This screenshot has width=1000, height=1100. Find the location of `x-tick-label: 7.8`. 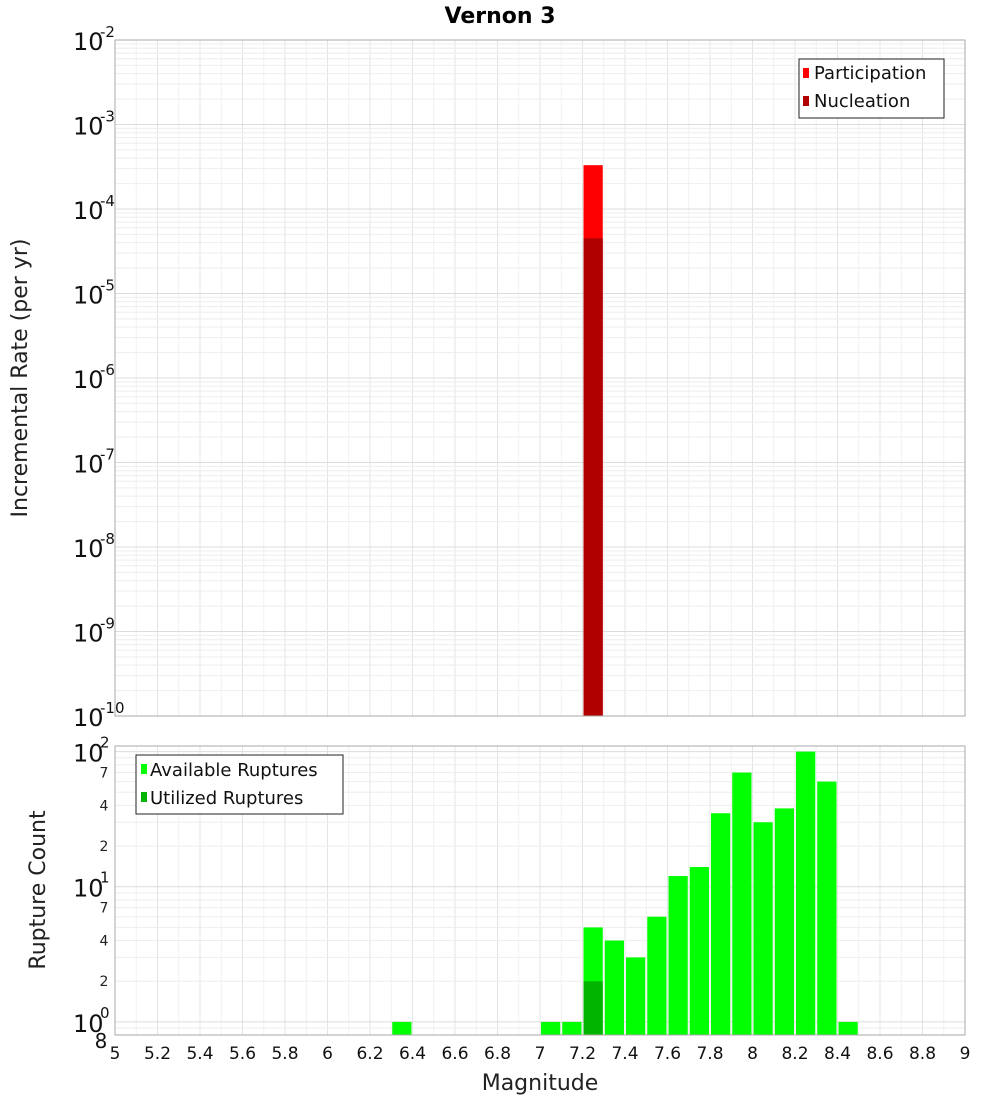

x-tick-label: 7.8 is located at coordinates (709, 1054).